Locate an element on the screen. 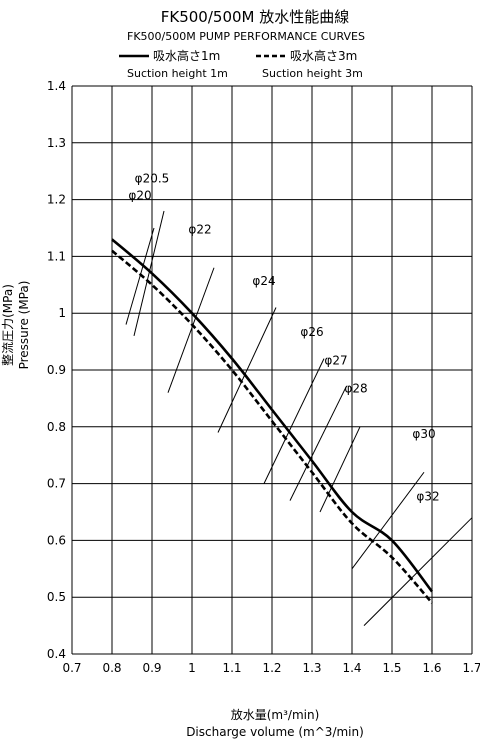  y-axis-label-en: Pressure (MPa) is located at coordinates (24, 325).